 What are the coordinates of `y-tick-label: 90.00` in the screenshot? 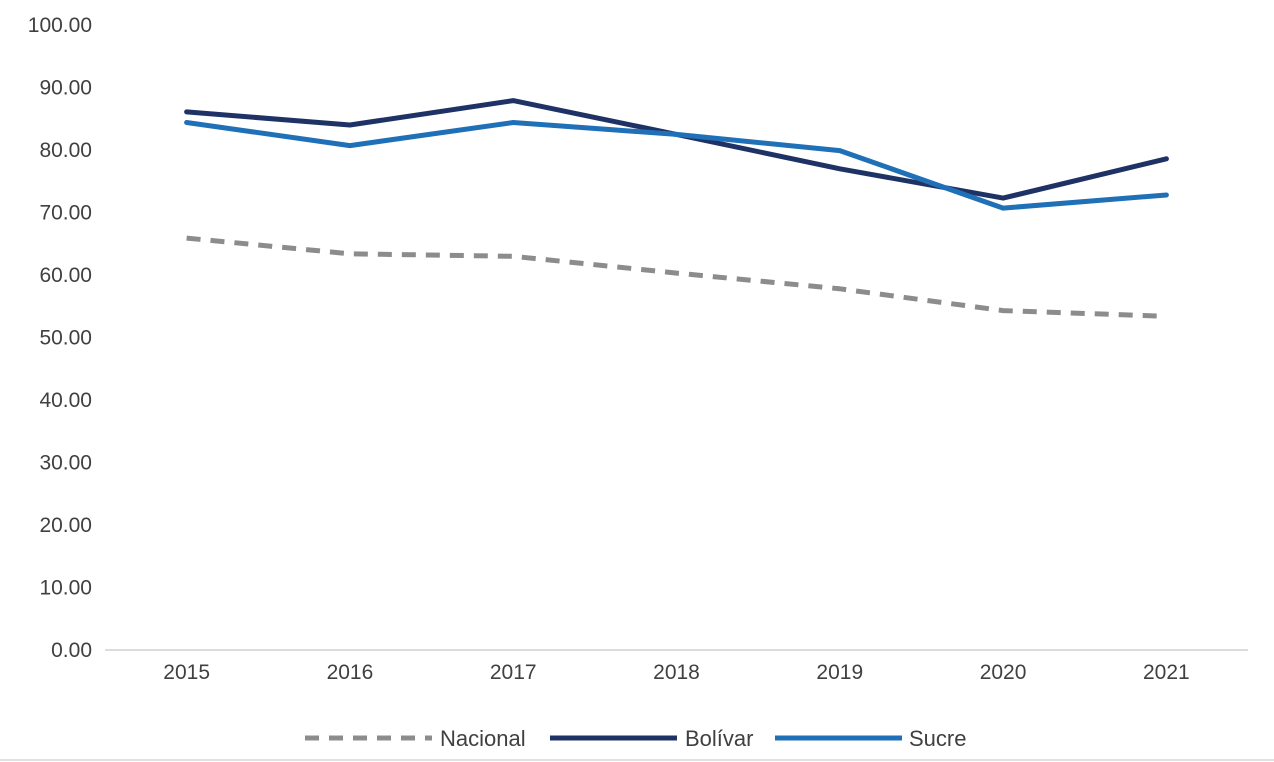 It's located at (65, 88).